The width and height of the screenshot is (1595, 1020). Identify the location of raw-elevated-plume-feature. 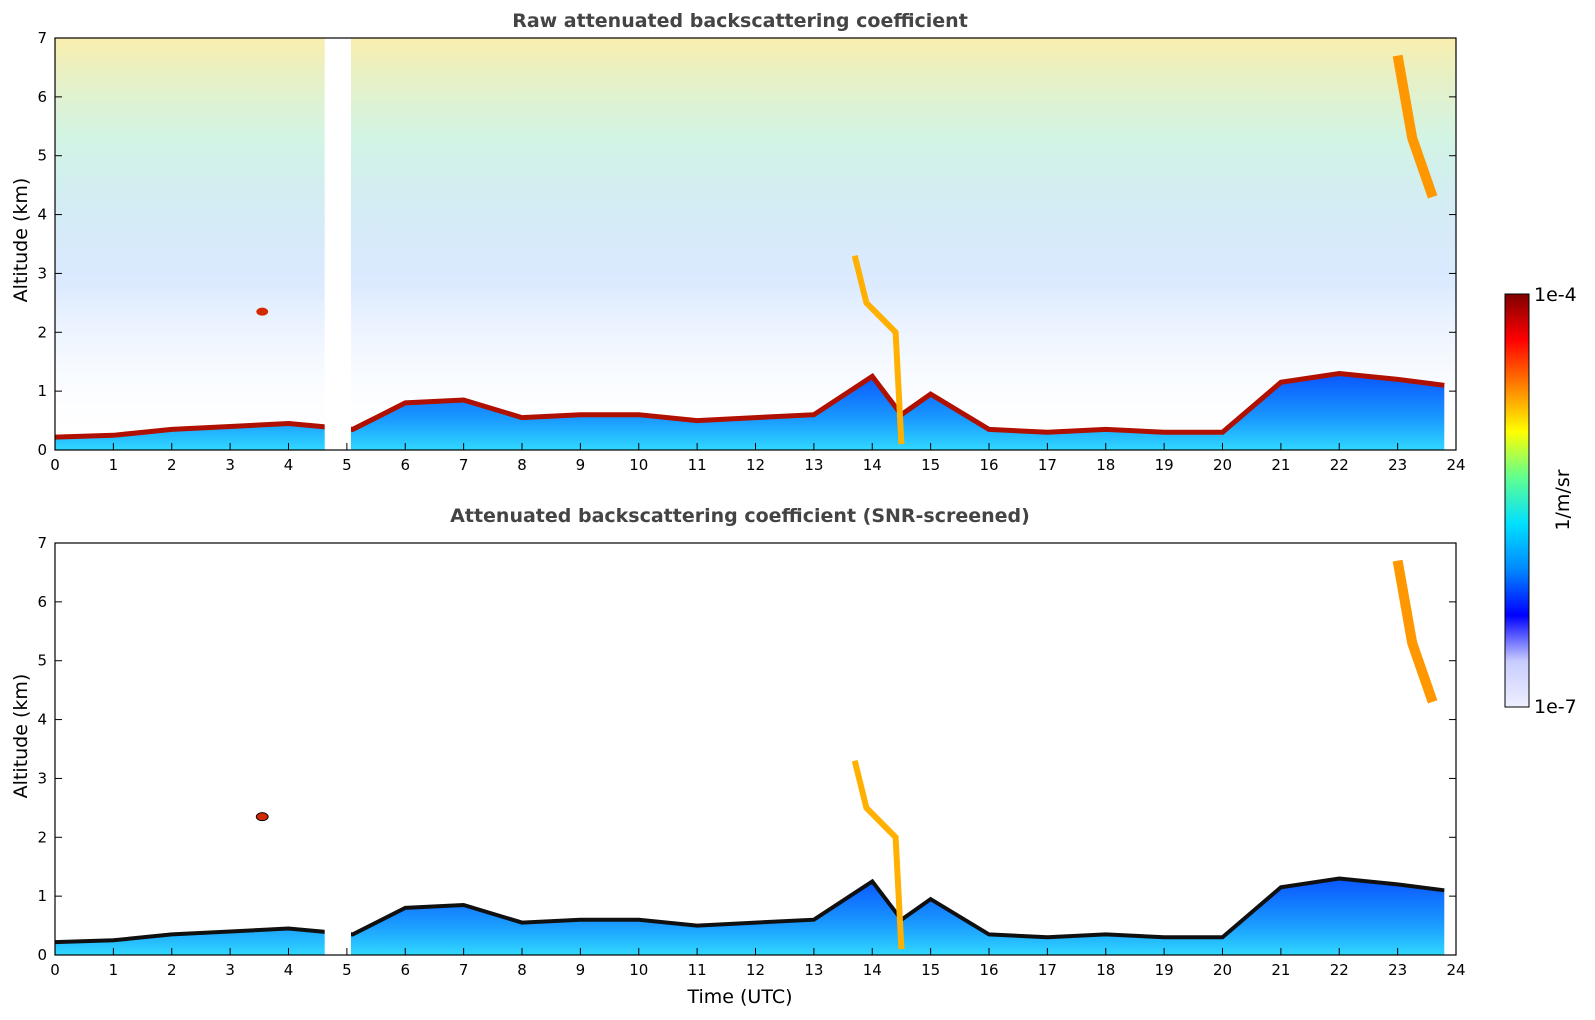
(878, 350).